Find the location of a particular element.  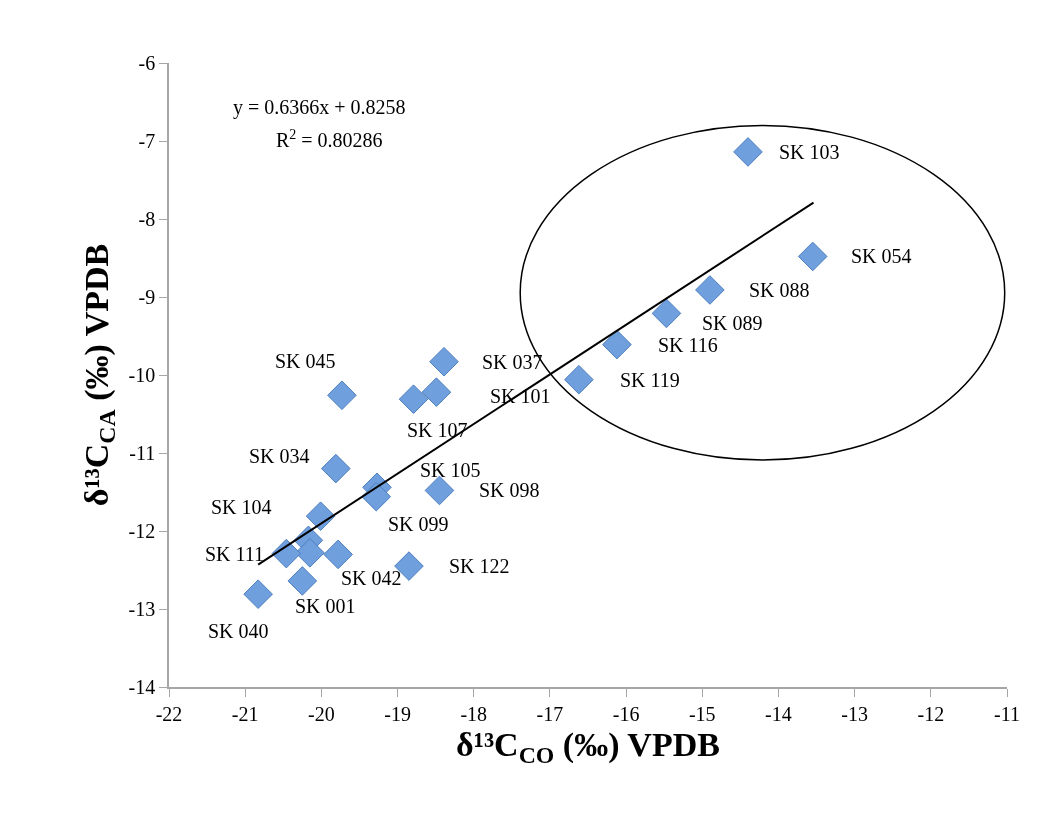

annotation: SK 034 is located at coordinates (279, 456).